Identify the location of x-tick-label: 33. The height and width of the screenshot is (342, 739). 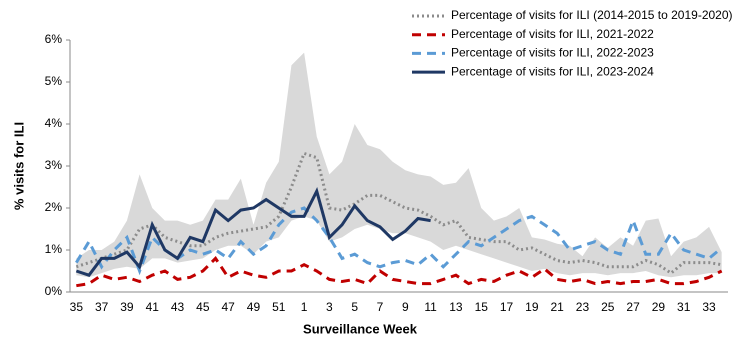
(709, 307).